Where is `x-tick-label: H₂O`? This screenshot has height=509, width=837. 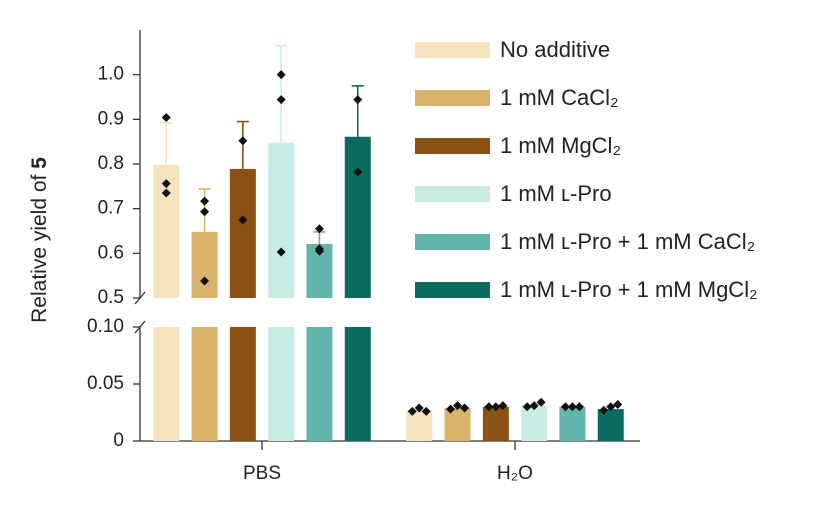 x-tick-label: H₂O is located at coordinates (515, 473).